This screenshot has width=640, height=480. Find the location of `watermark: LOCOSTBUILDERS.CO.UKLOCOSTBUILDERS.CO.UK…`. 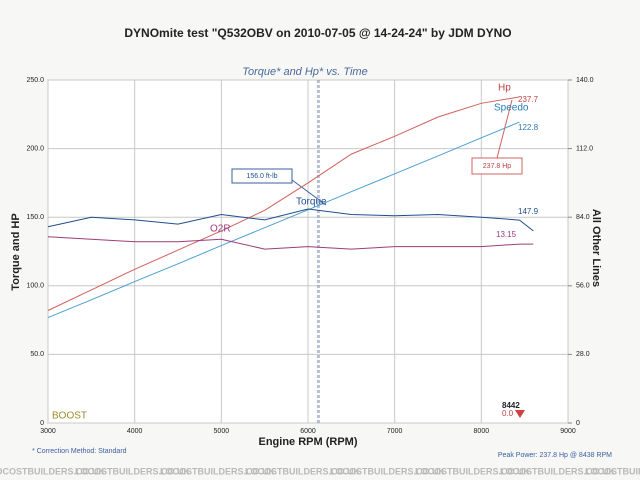

watermark: LOCOSTBUILDERS.CO.UKLOCOSTBUILDERS.CO.UK… is located at coordinates (320, 471).